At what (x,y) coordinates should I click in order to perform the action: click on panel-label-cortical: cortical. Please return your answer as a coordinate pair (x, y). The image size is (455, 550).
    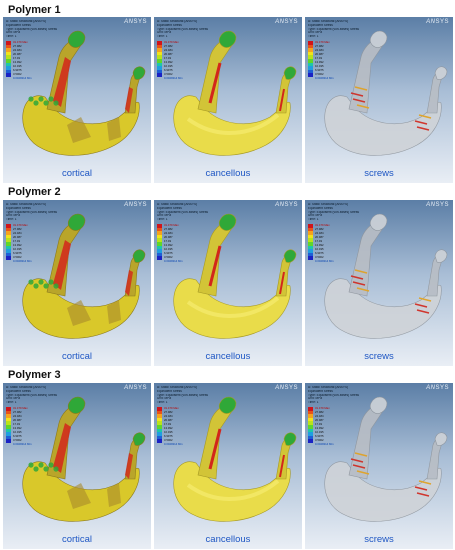
    Looking at the image, I should click on (77, 539).